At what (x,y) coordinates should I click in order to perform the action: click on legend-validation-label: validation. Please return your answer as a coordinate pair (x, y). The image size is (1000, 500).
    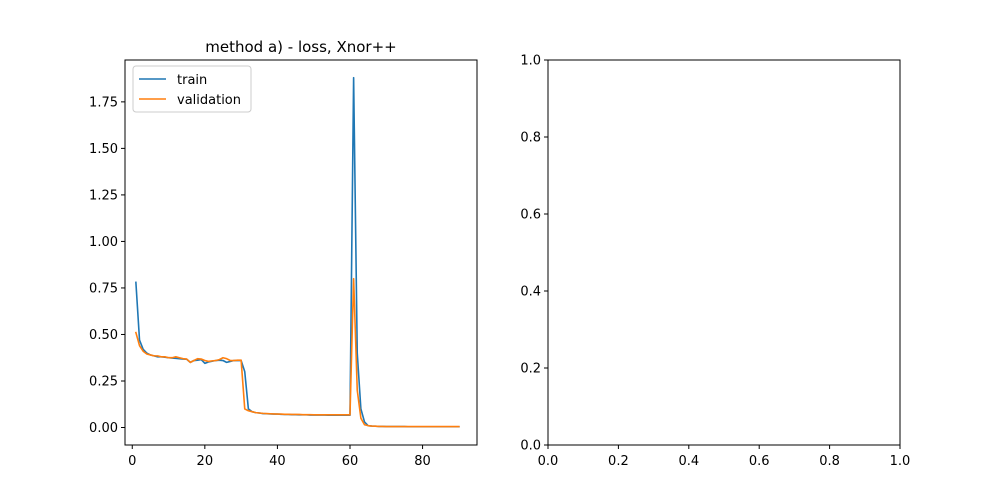
    Looking at the image, I should click on (209, 100).